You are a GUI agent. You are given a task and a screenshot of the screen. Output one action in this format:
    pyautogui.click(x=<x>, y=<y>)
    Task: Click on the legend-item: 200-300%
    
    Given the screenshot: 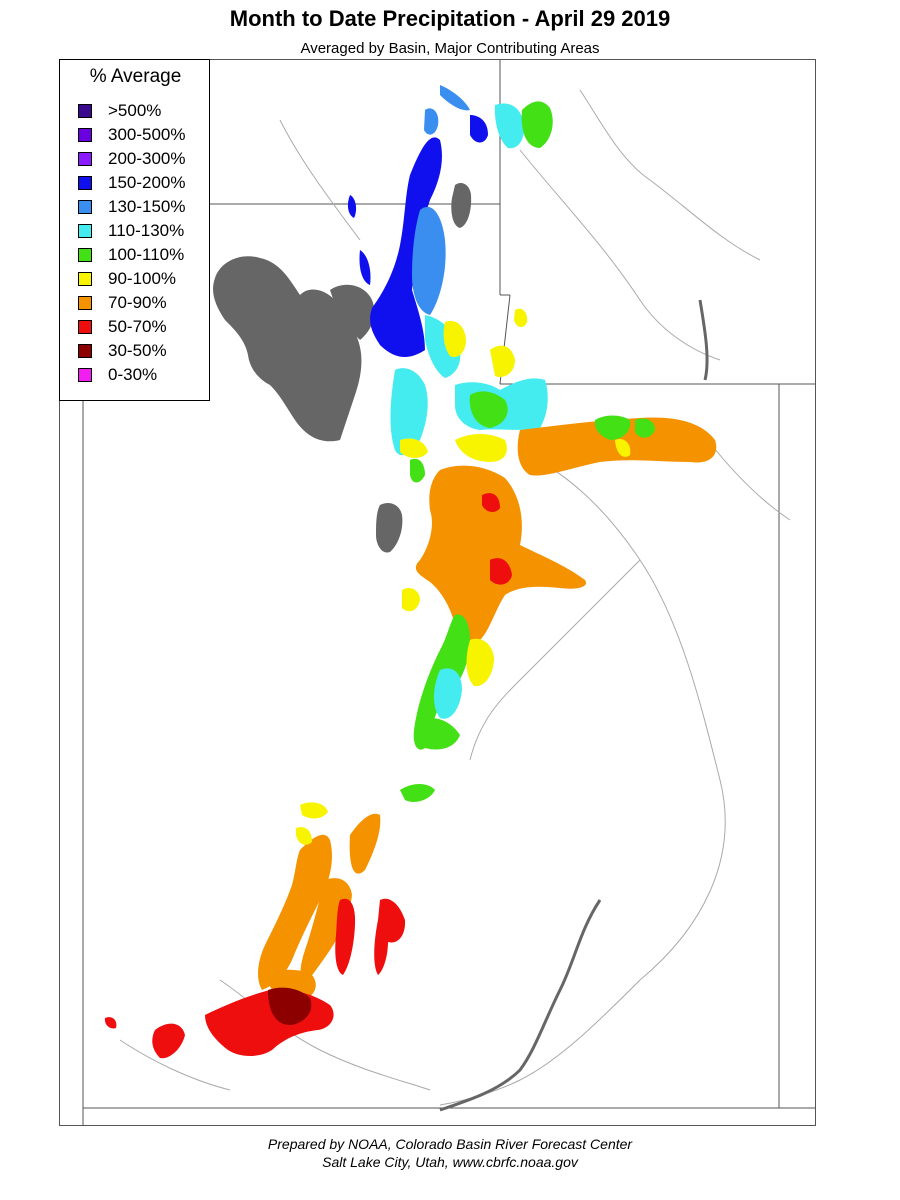 What is the action you would take?
    pyautogui.click(x=132, y=159)
    